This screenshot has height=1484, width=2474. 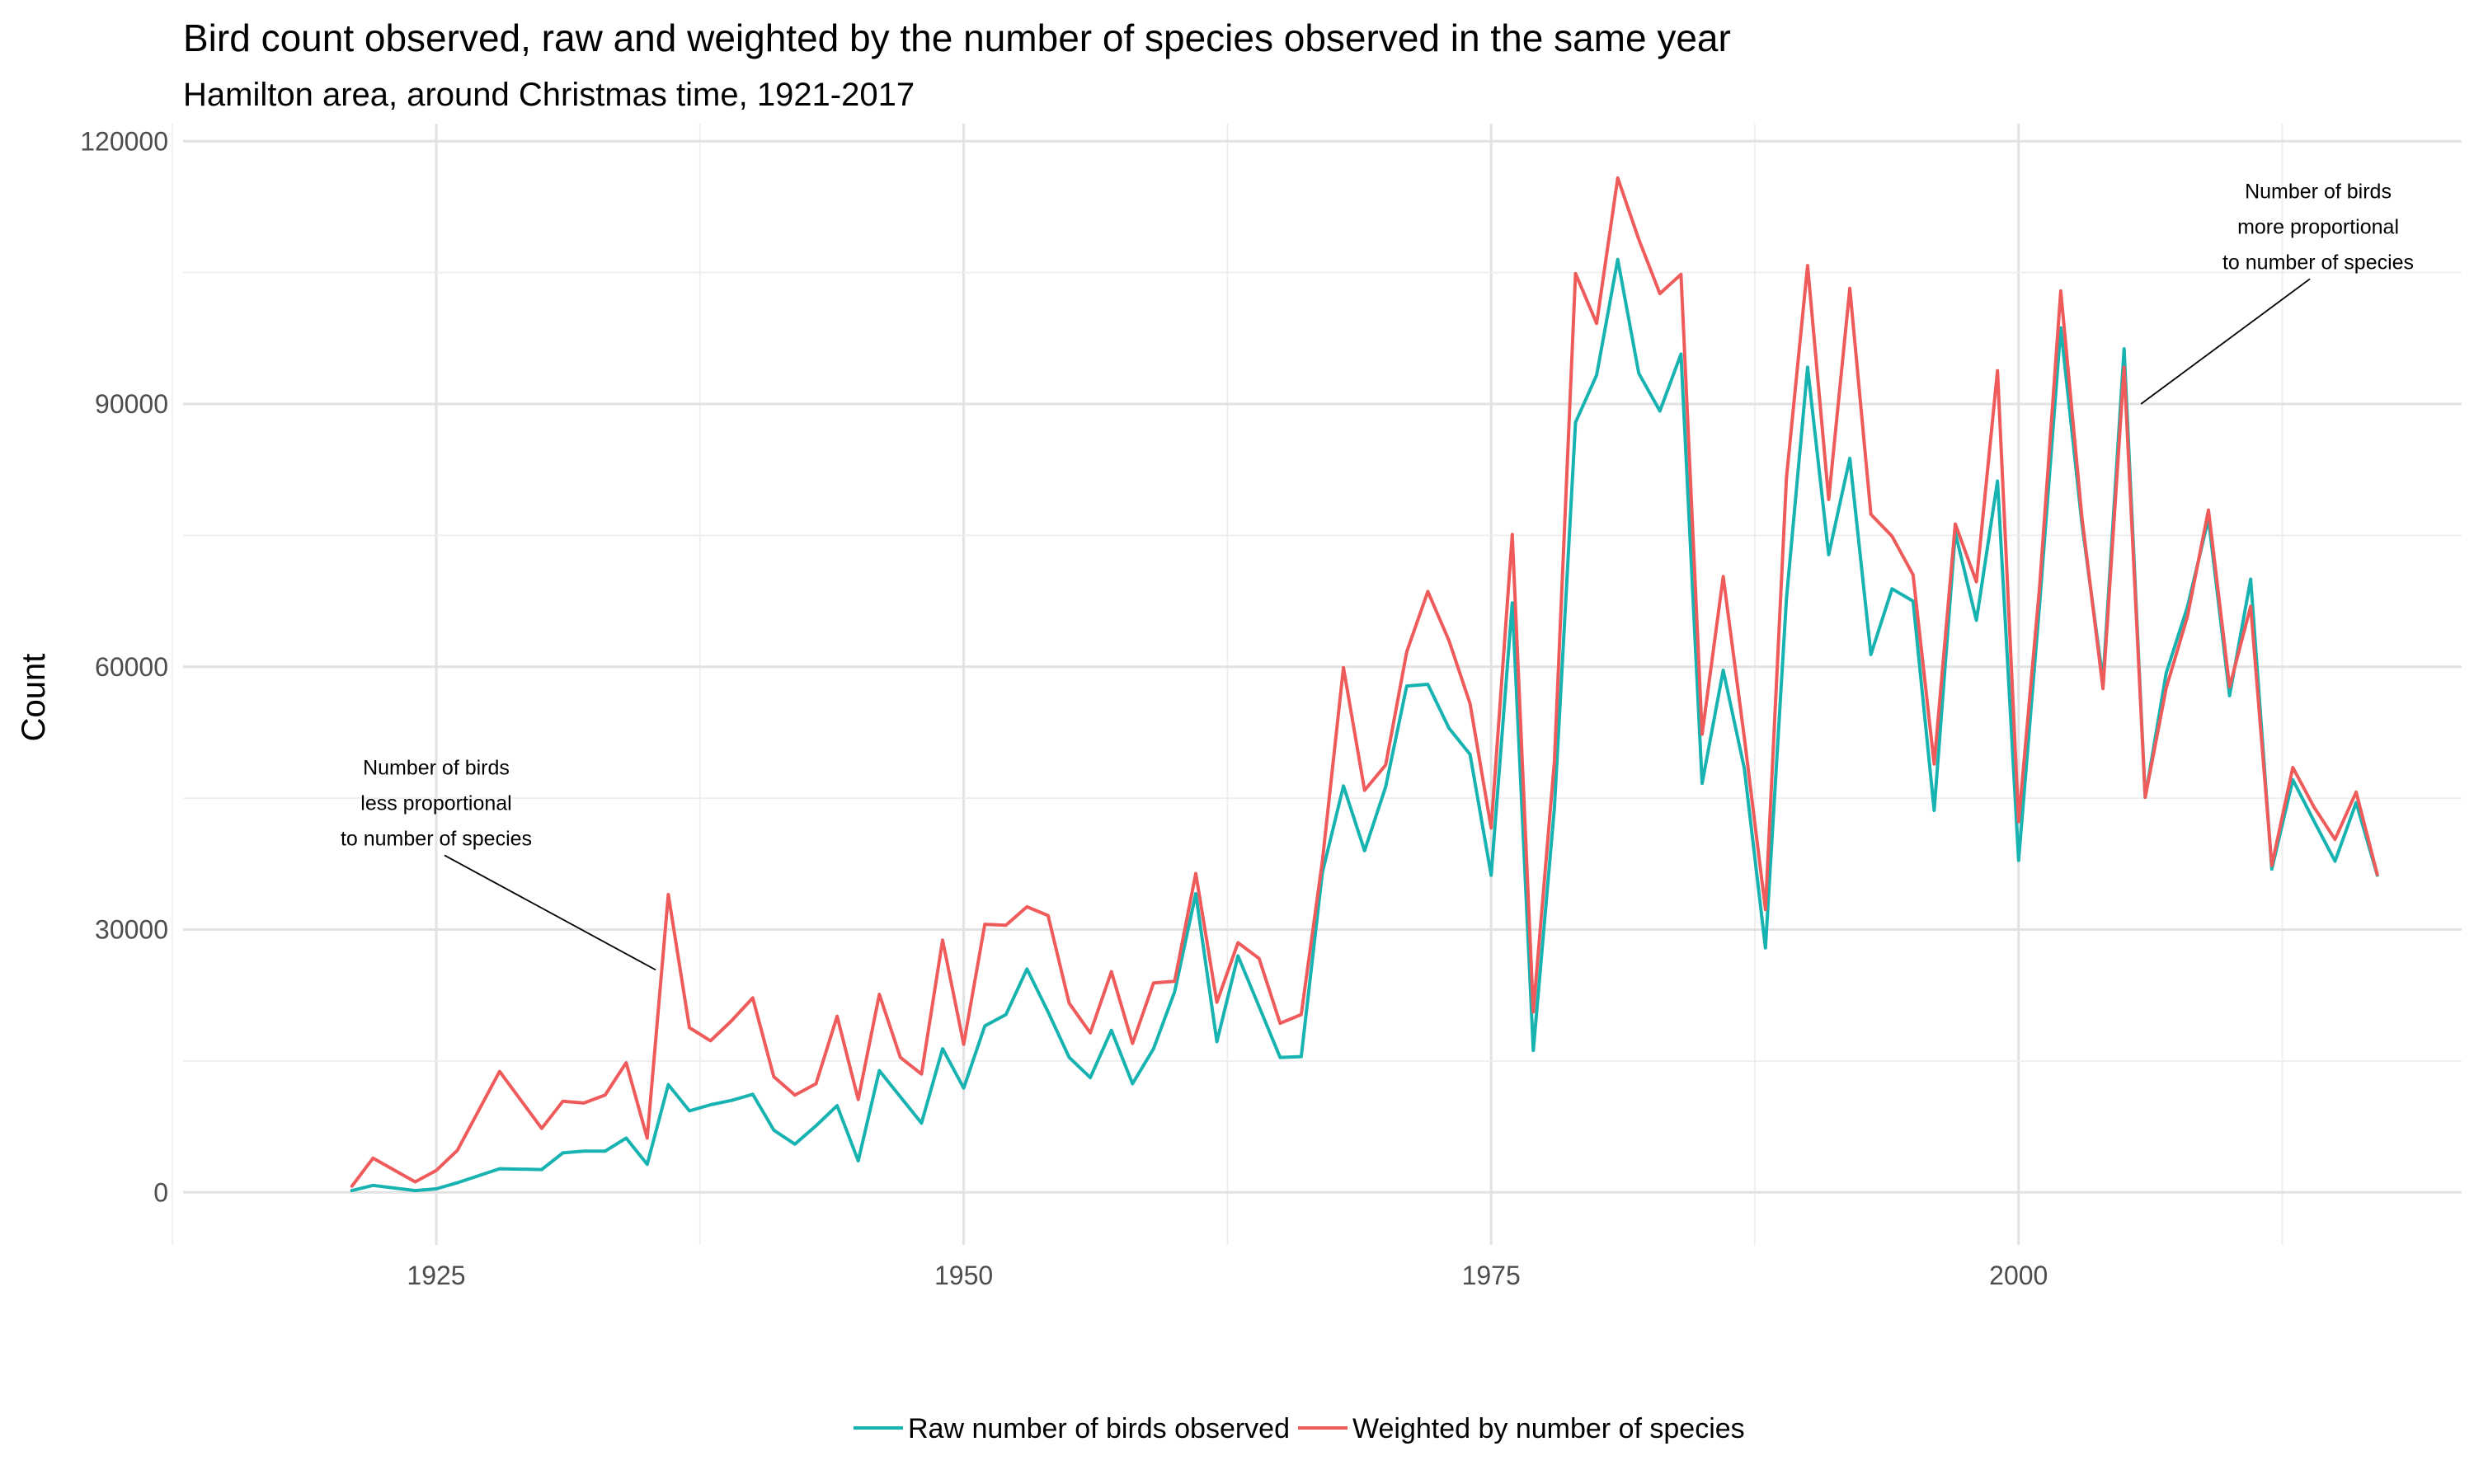 What do you see at coordinates (131, 667) in the screenshot?
I see `y-tick-label: 60000` at bounding box center [131, 667].